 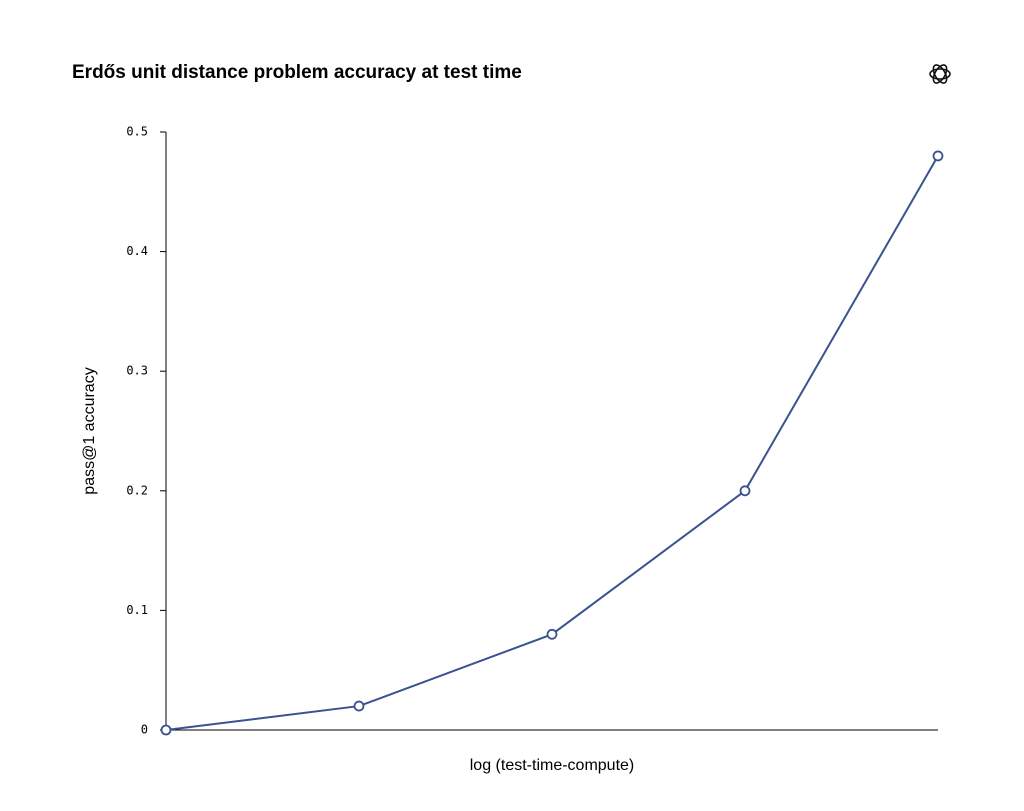 I want to click on y-axis-label: pass@1 accuracy, so click(x=89, y=430).